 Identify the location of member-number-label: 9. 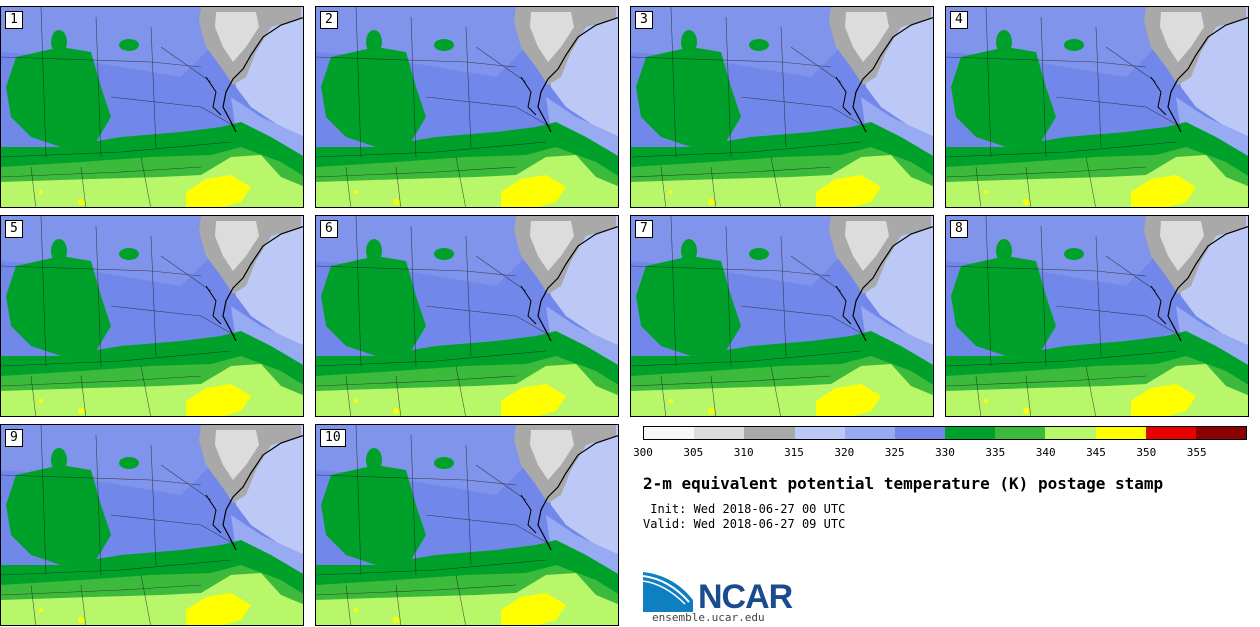
(14, 438).